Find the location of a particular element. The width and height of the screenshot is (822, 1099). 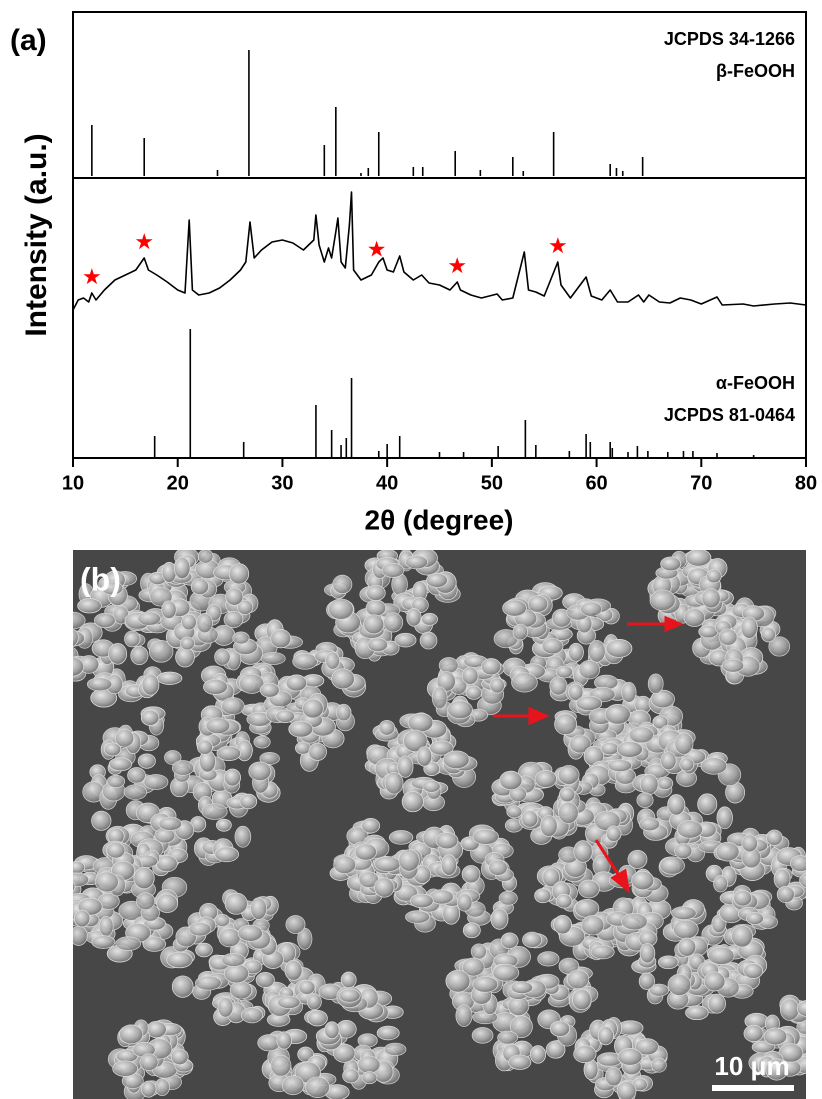

x-tick-label: 60 is located at coordinates (596, 483).